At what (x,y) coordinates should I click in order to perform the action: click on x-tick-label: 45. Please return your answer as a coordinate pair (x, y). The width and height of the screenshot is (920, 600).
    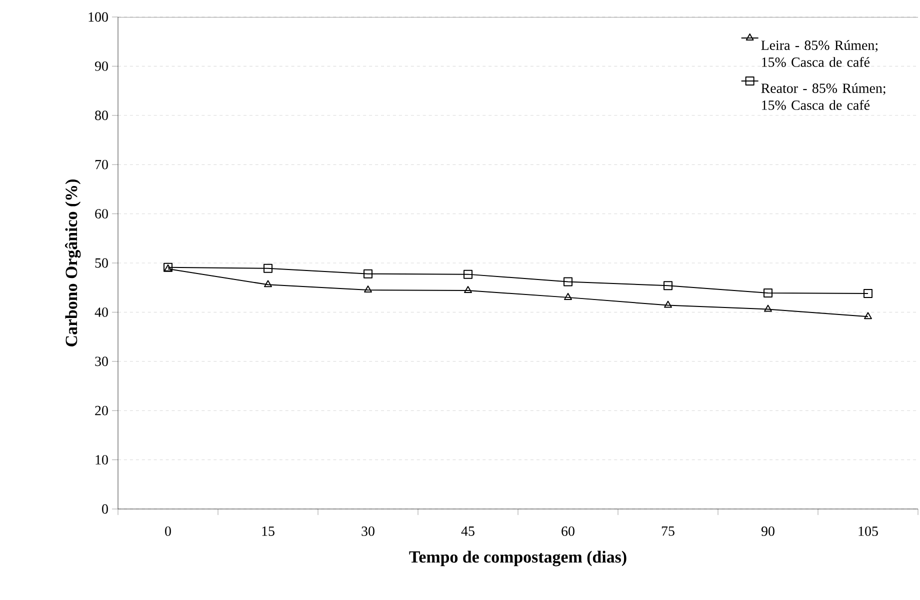
    Looking at the image, I should click on (467, 531).